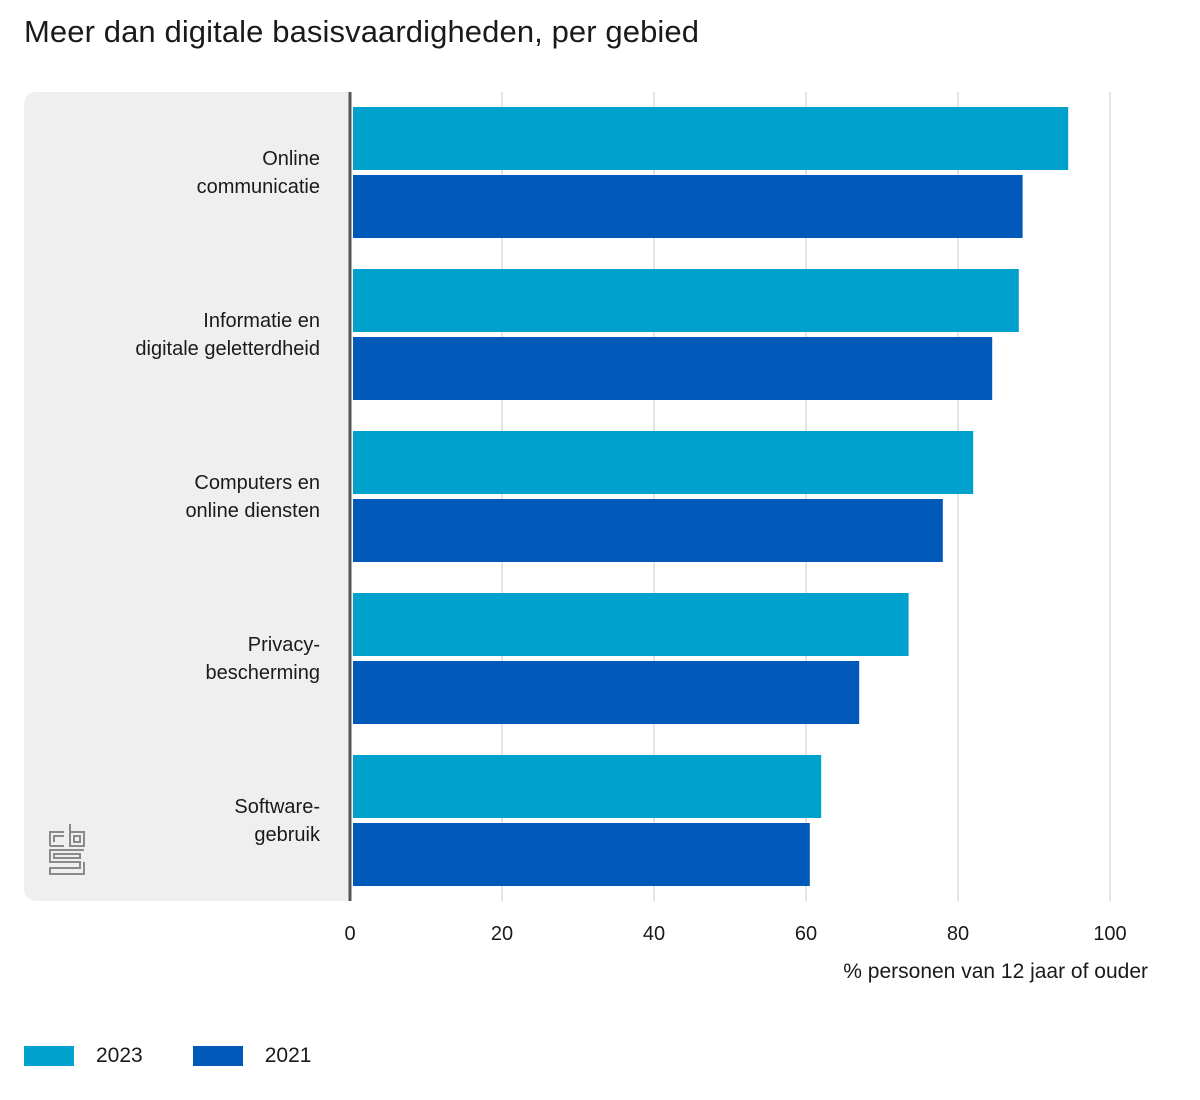 The height and width of the screenshot is (1100, 1200). Describe the element at coordinates (806, 934) in the screenshot. I see `x-tick-label-60: 60` at that location.